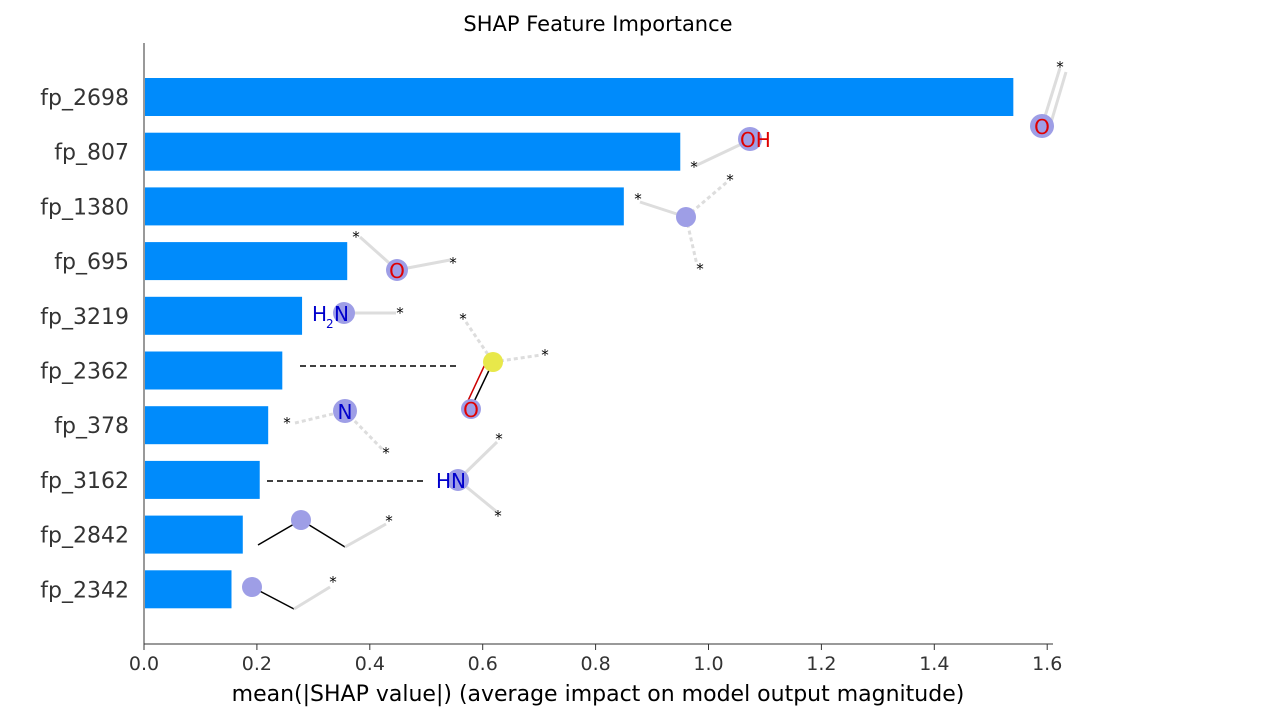 This screenshot has width=1280, height=720. I want to click on svg-text: 2, so click(330, 324).